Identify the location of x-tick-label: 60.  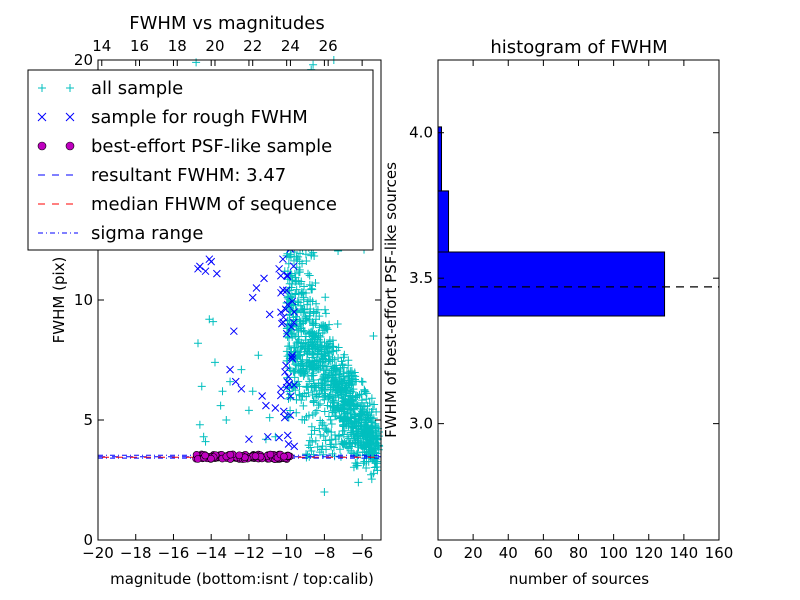
(543, 553).